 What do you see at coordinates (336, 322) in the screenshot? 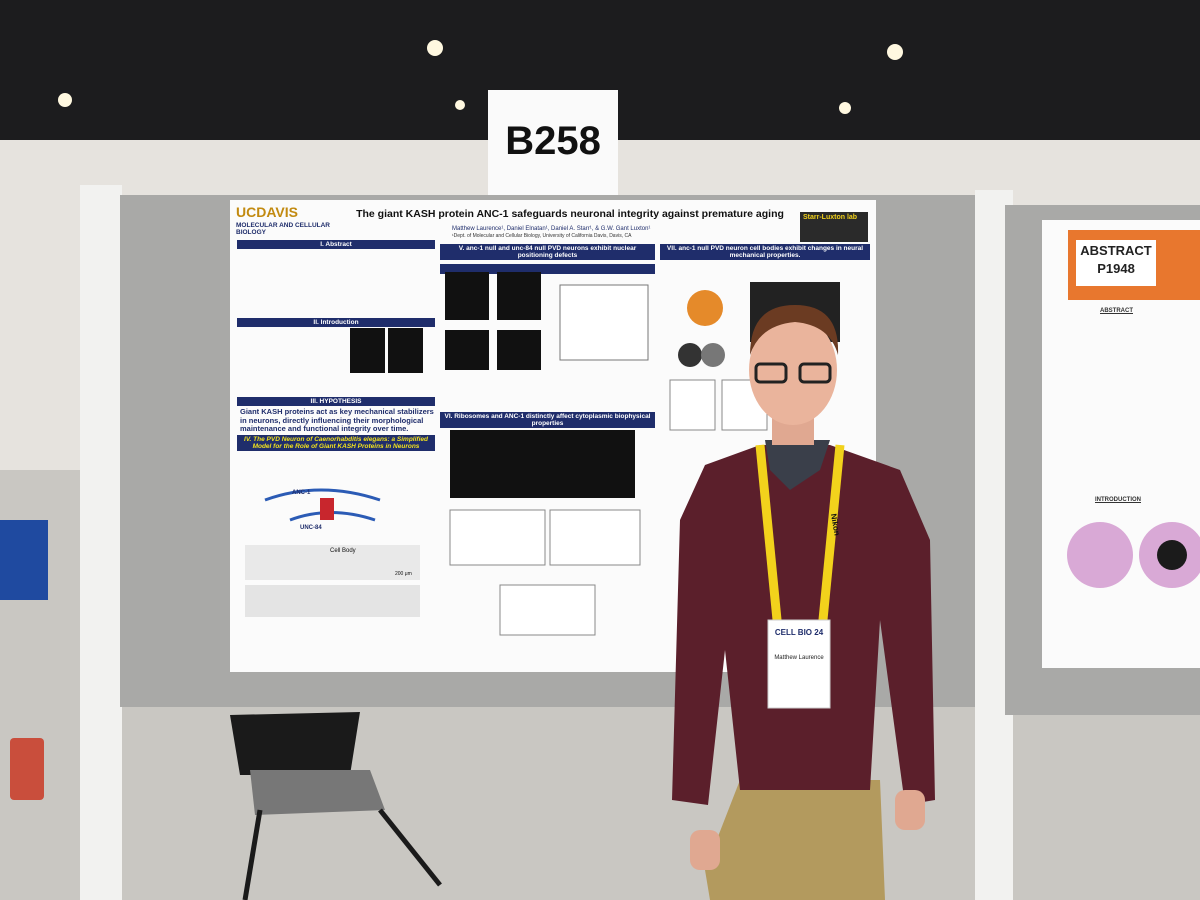
I see `section-header: II. Introduction` at bounding box center [336, 322].